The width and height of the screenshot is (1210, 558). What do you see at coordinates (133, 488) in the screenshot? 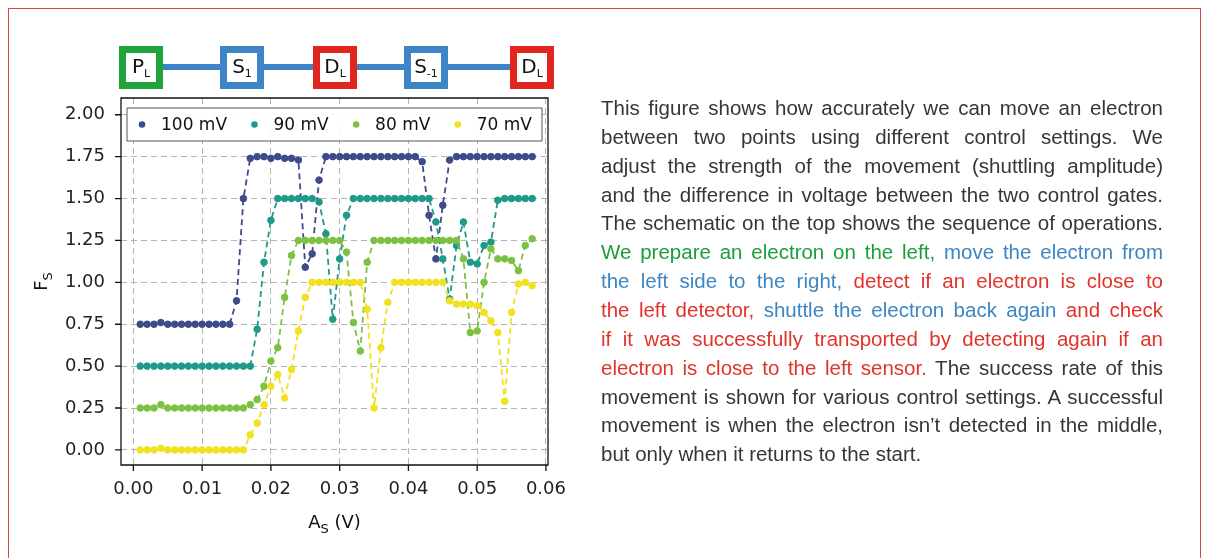
I see `x-tick-label: 0.00` at bounding box center [133, 488].